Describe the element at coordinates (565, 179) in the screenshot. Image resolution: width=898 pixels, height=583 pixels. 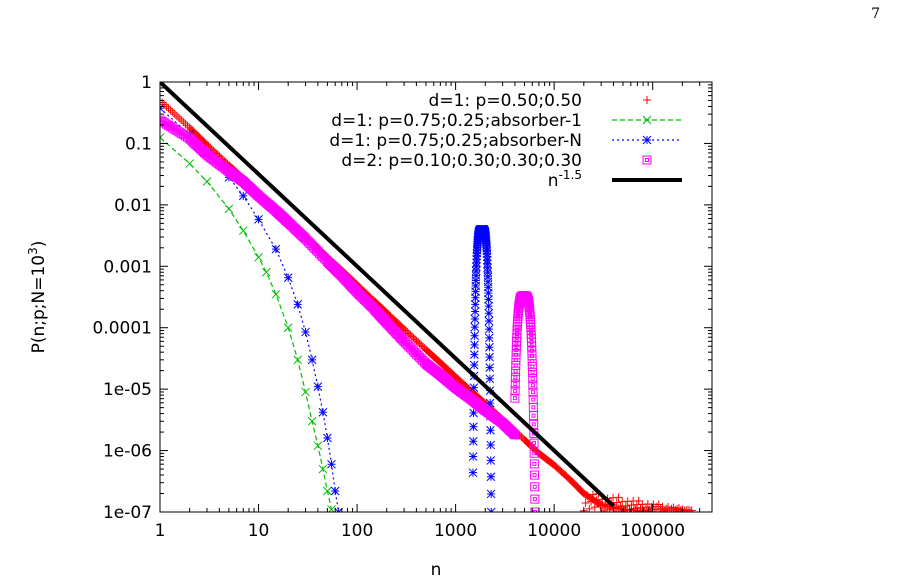
I see `legend-label-4: n-1.5` at that location.